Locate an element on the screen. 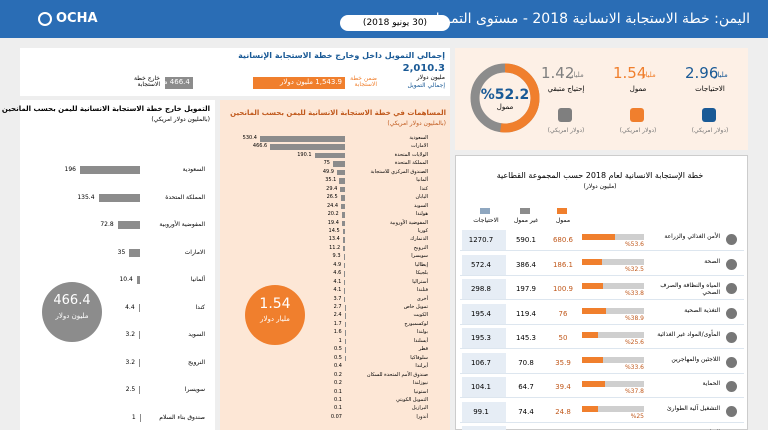 The image size is (768, 430). funded: 186.1 is located at coordinates (563, 264).